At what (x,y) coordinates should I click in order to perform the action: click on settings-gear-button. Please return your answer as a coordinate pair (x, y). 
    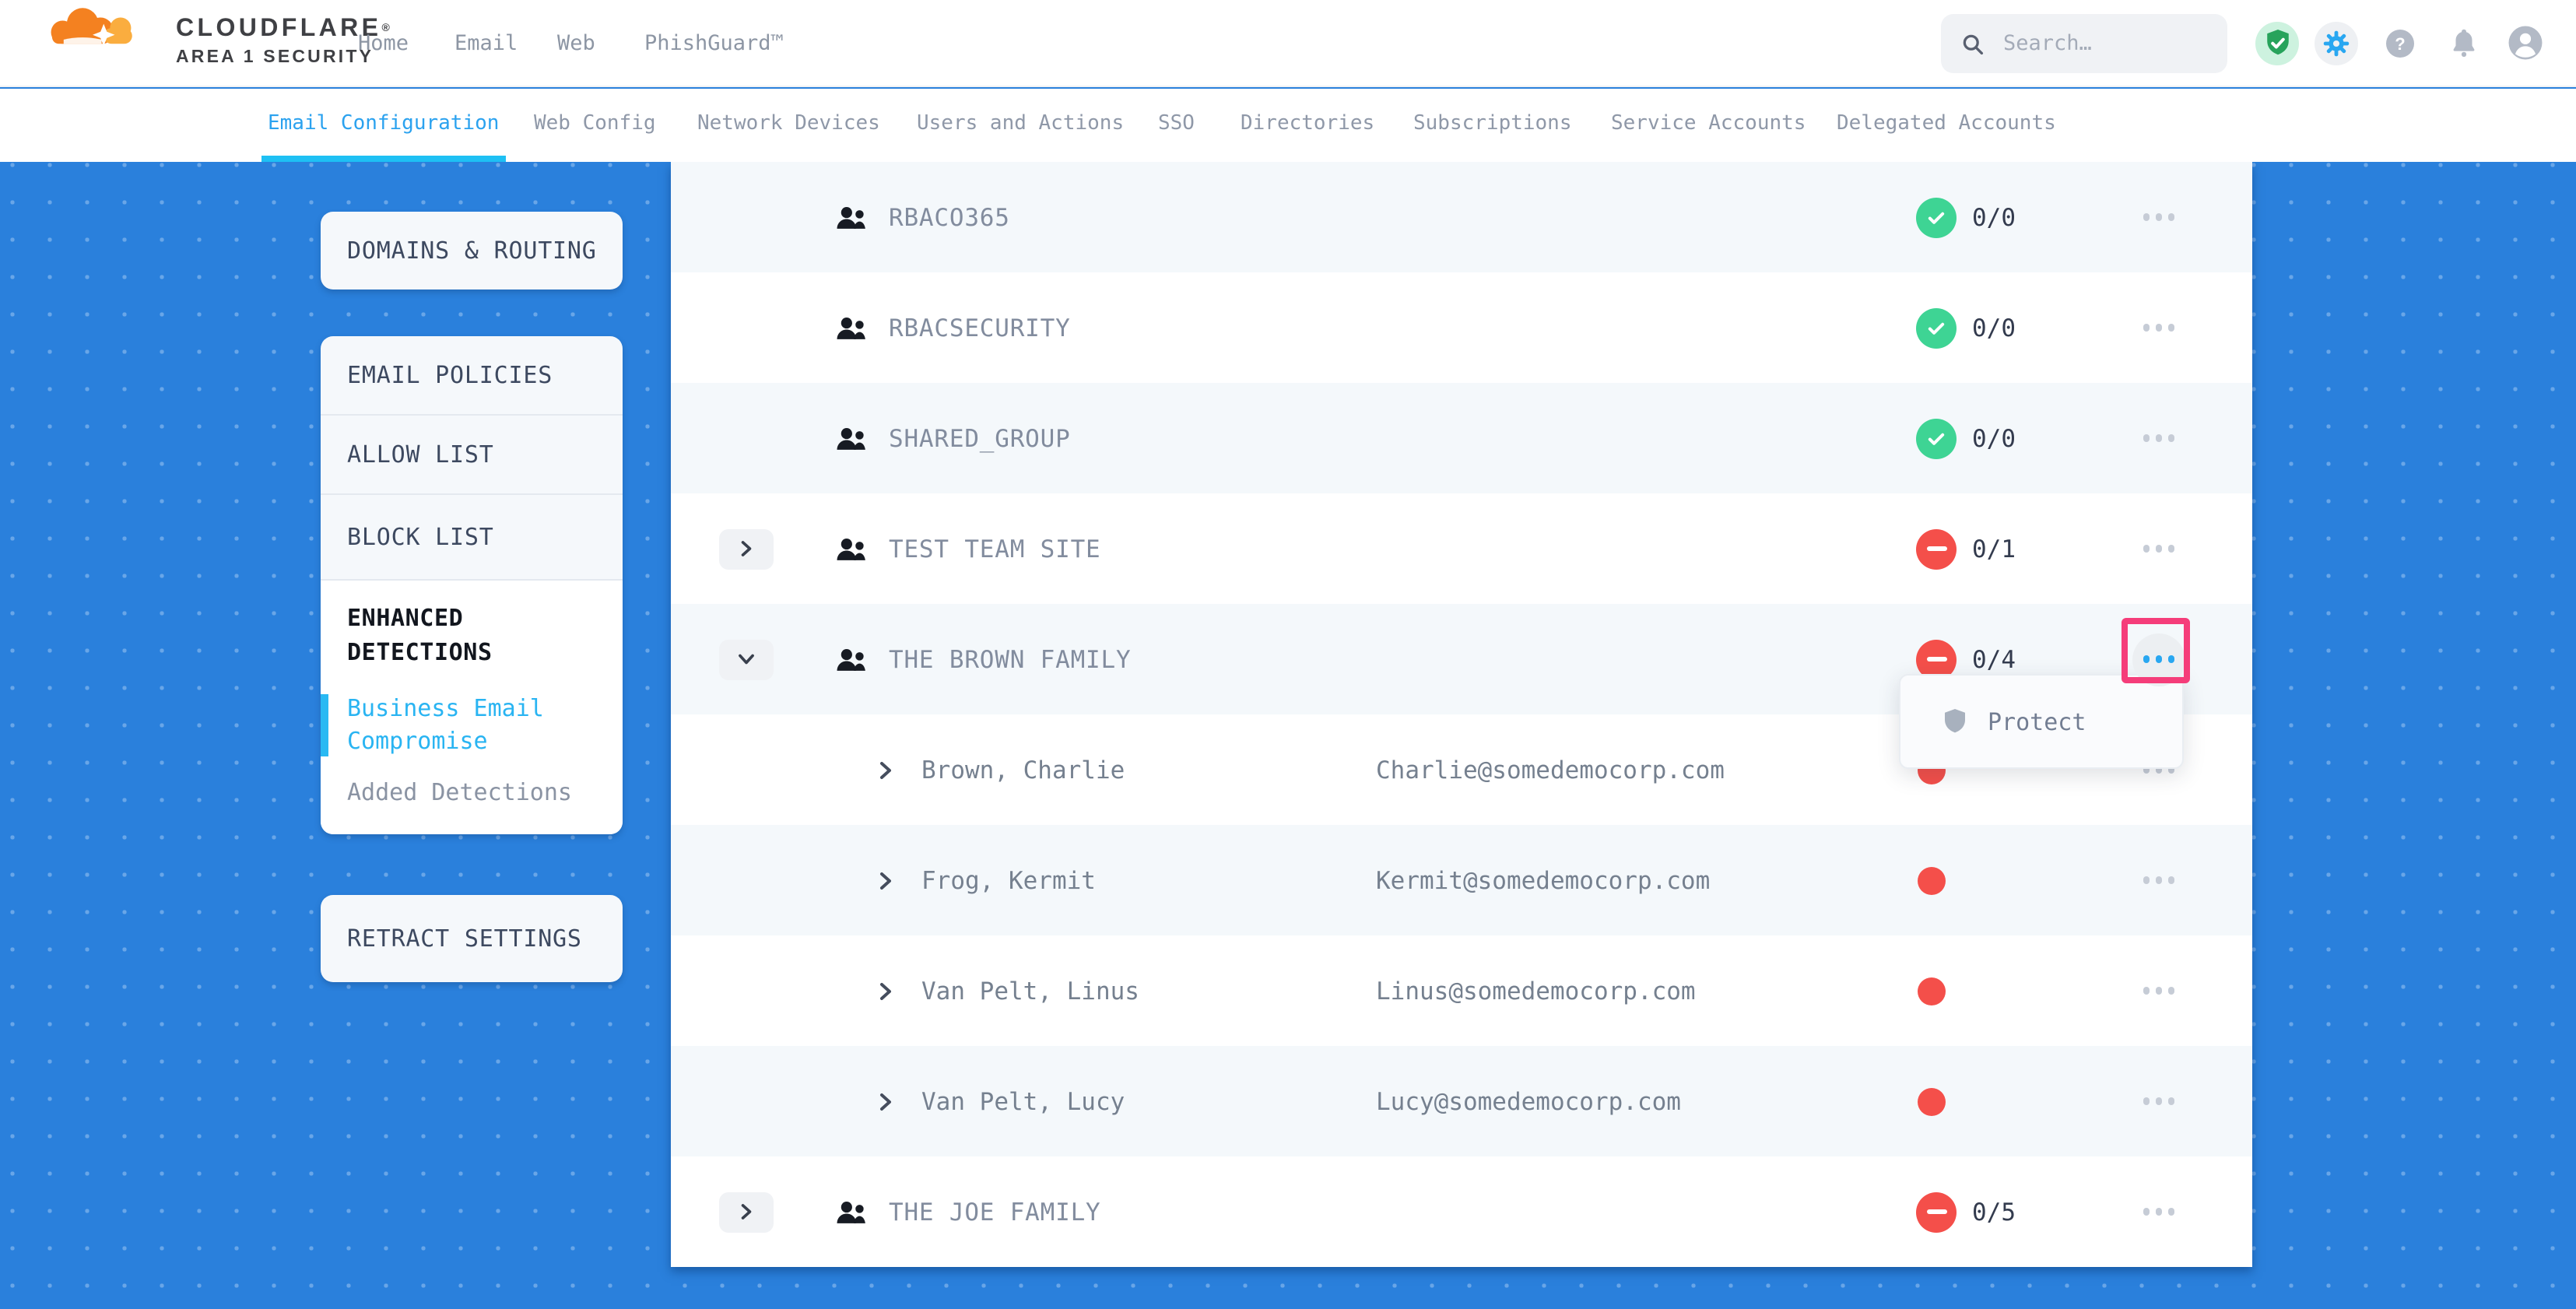
    Looking at the image, I should click on (2336, 43).